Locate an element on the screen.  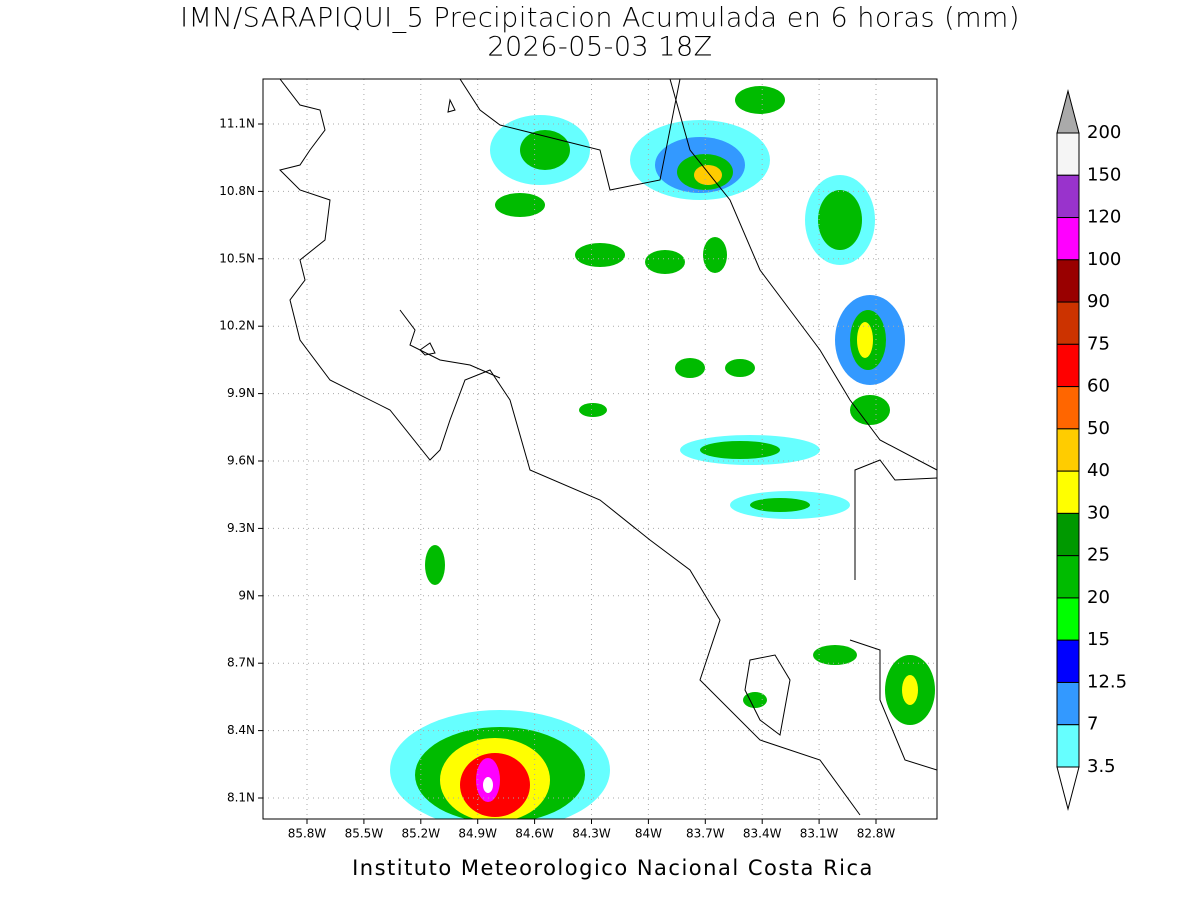
subtitle: 2026-05-03 18Z is located at coordinates (599, 47).